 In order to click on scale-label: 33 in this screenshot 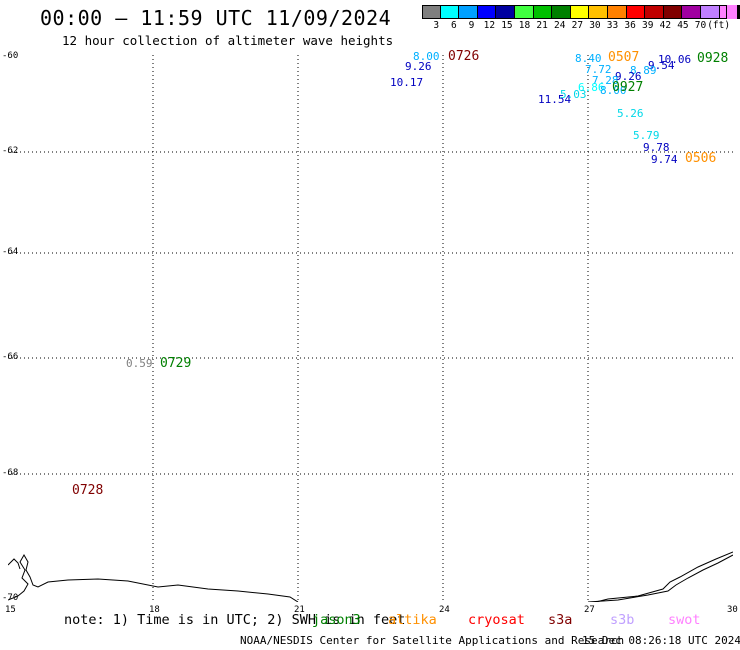, I will do `click(612, 25)`.